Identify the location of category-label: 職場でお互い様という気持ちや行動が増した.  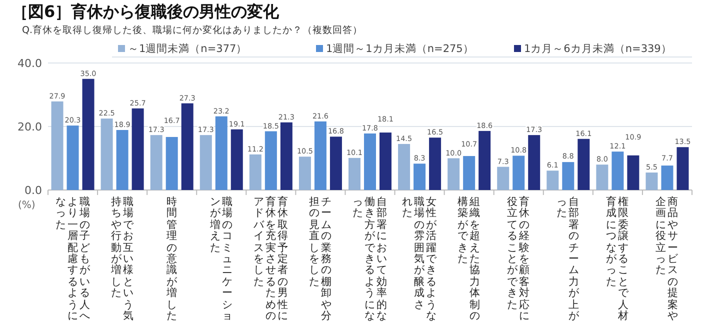
(122, 259).